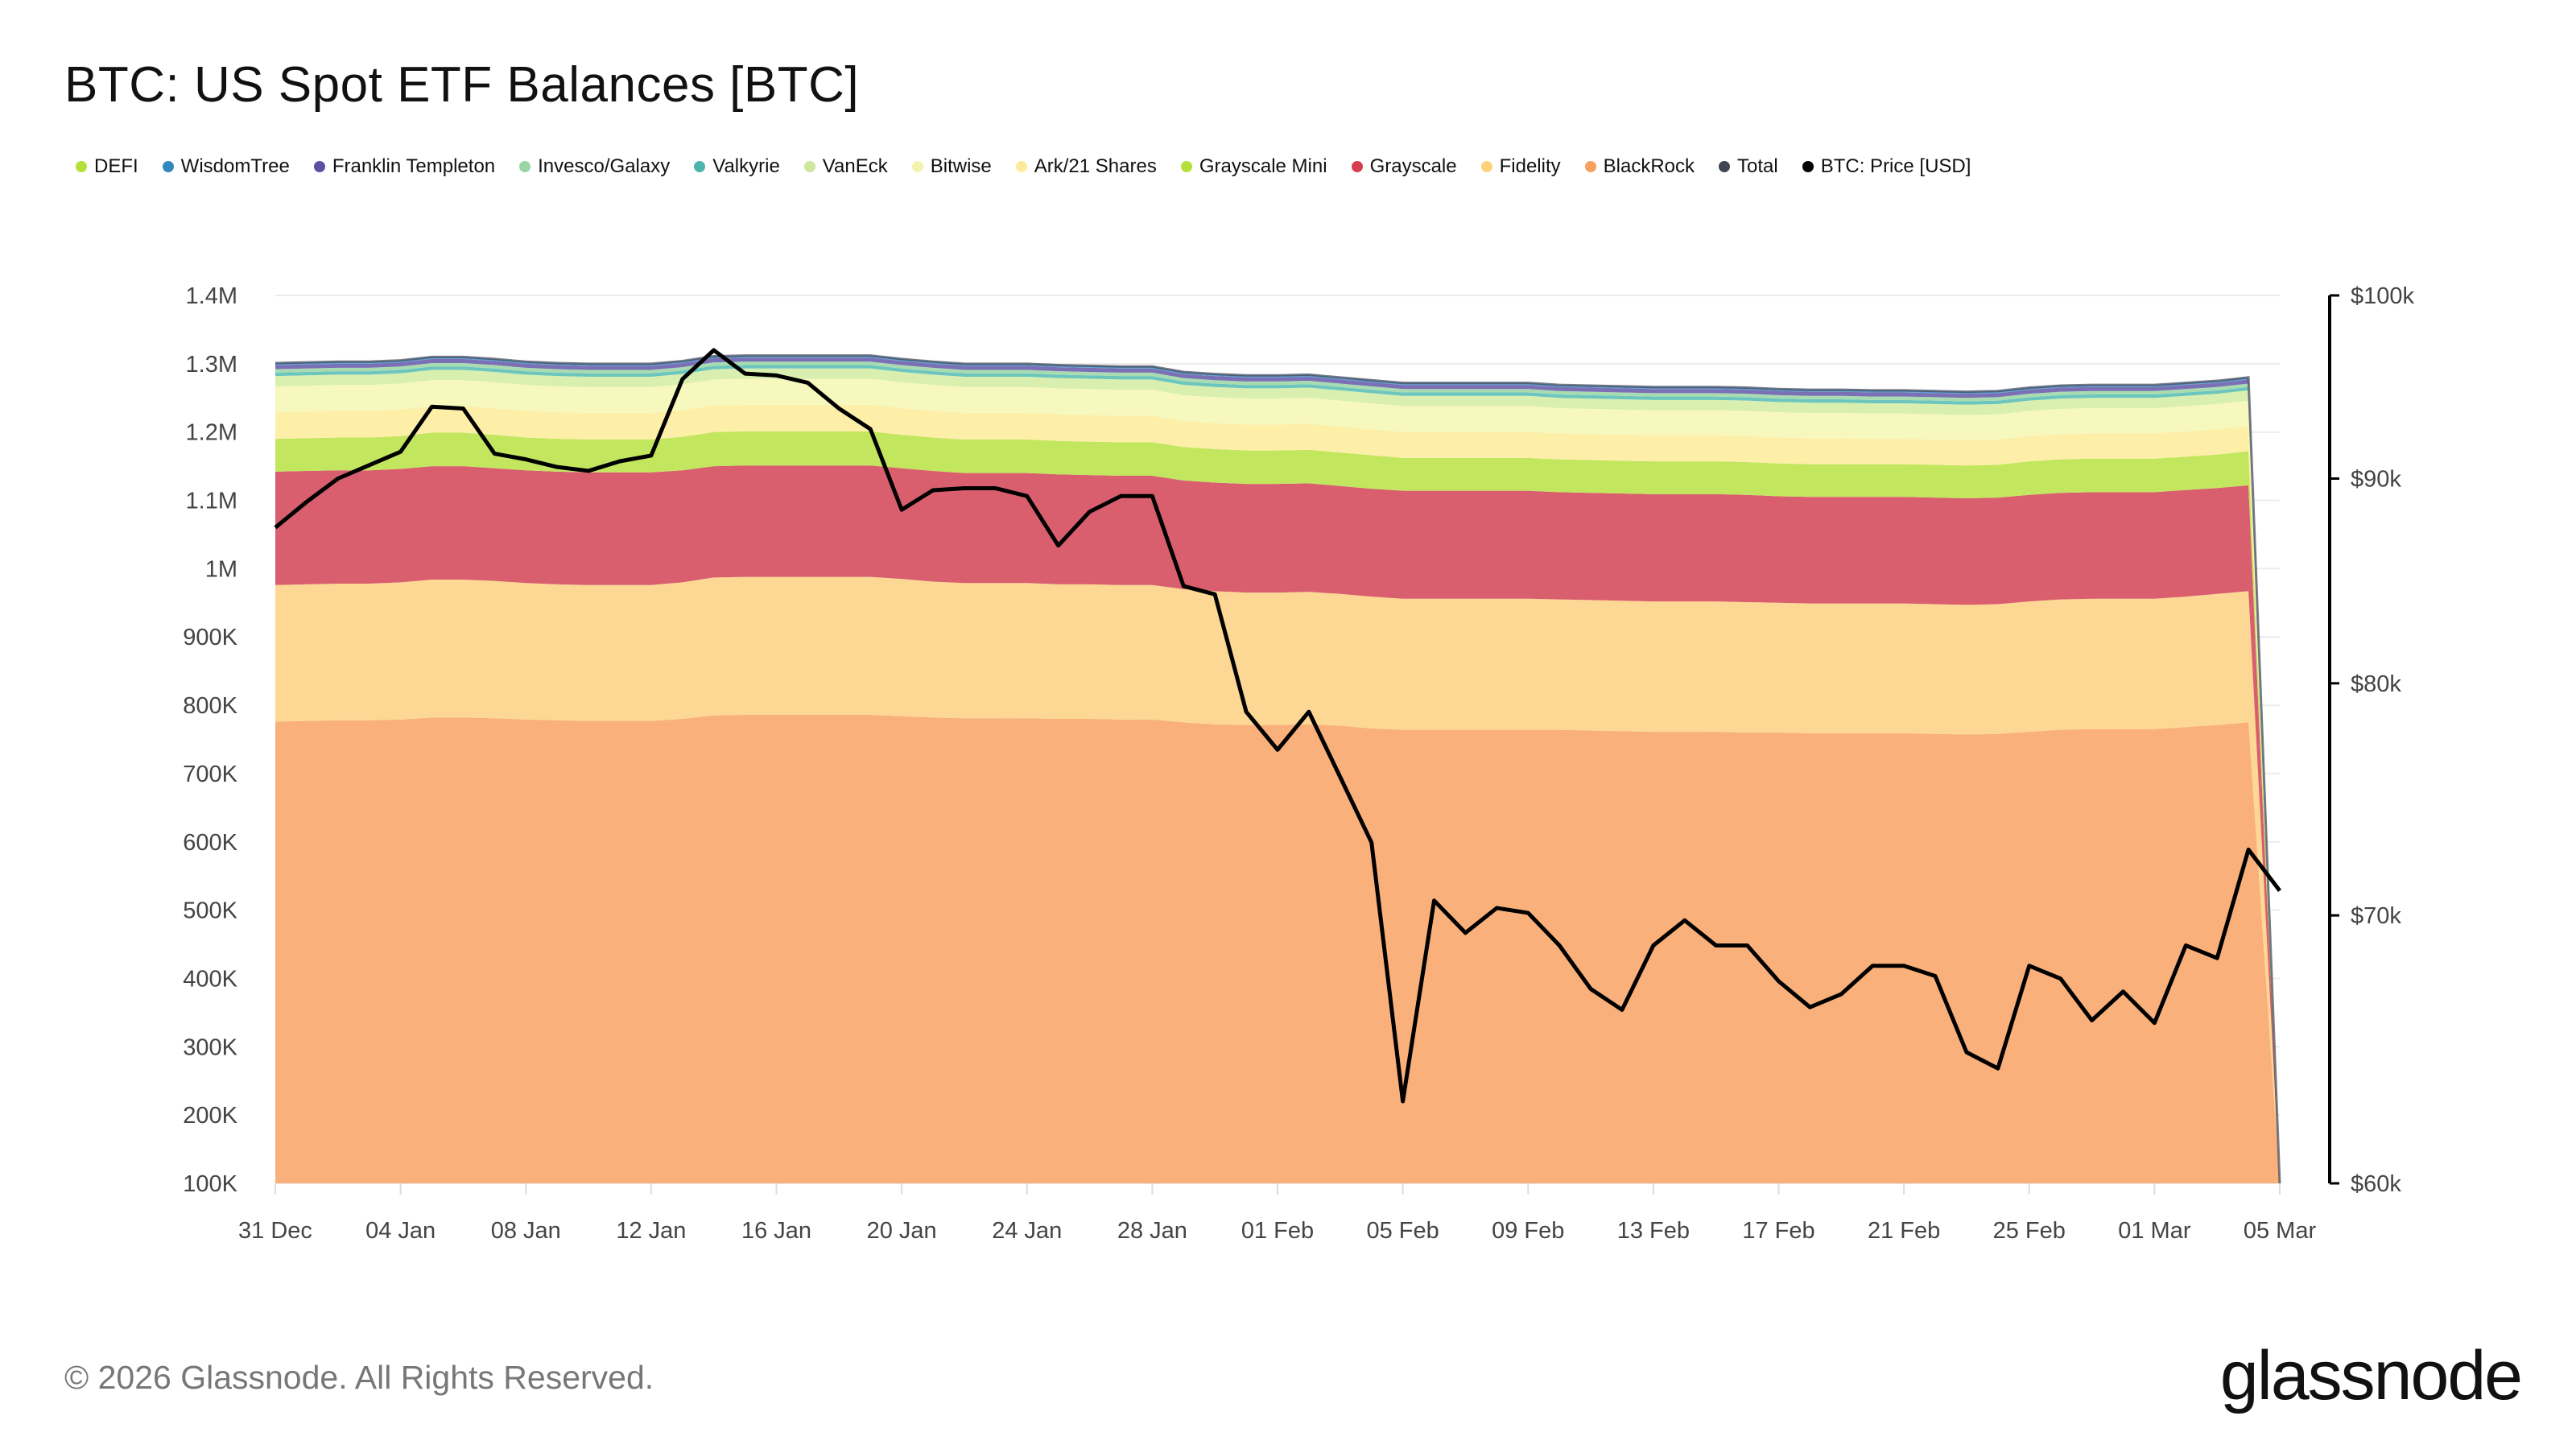  Describe the element at coordinates (746, 166) in the screenshot. I see `legend-label: Valkyrie` at that location.